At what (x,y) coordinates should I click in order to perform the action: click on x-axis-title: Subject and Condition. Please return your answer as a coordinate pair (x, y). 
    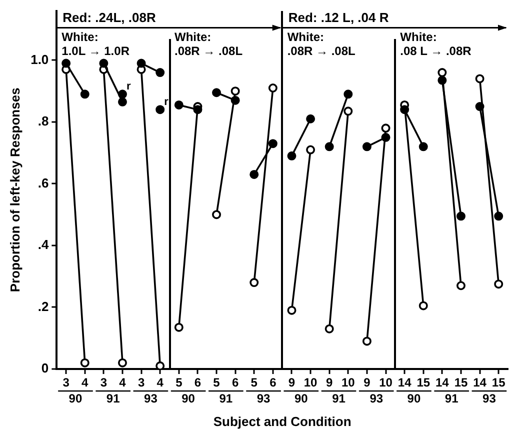
    Looking at the image, I should click on (282, 421).